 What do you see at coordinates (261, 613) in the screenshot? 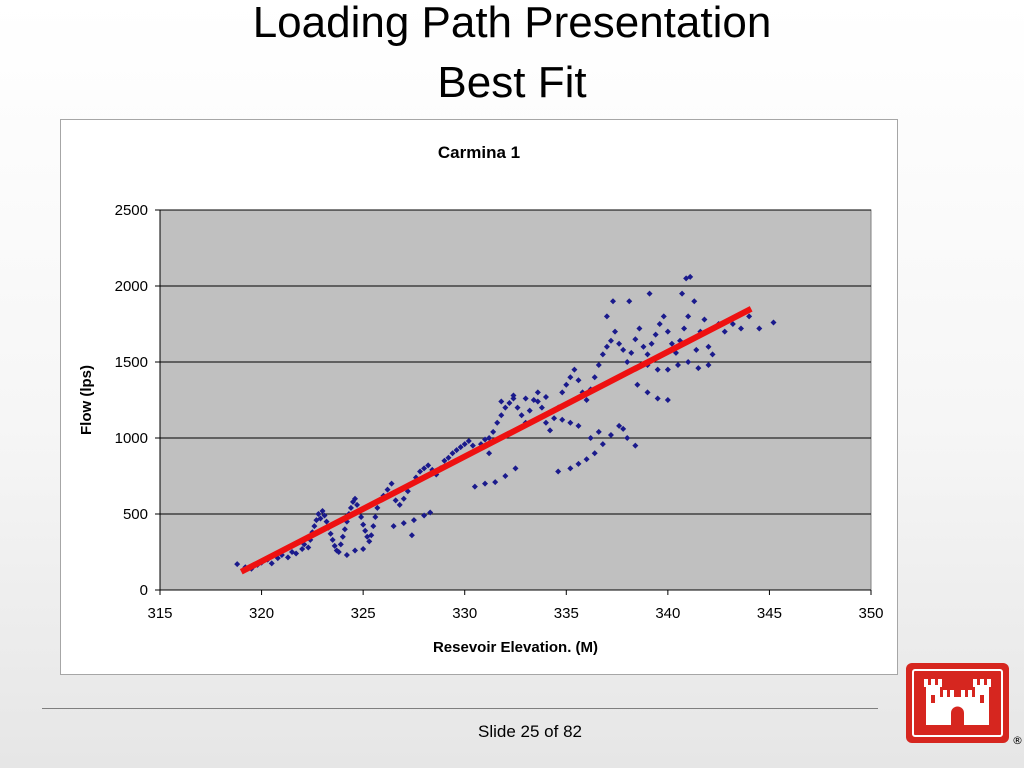
I see `x-tick-label: 320` at bounding box center [261, 613].